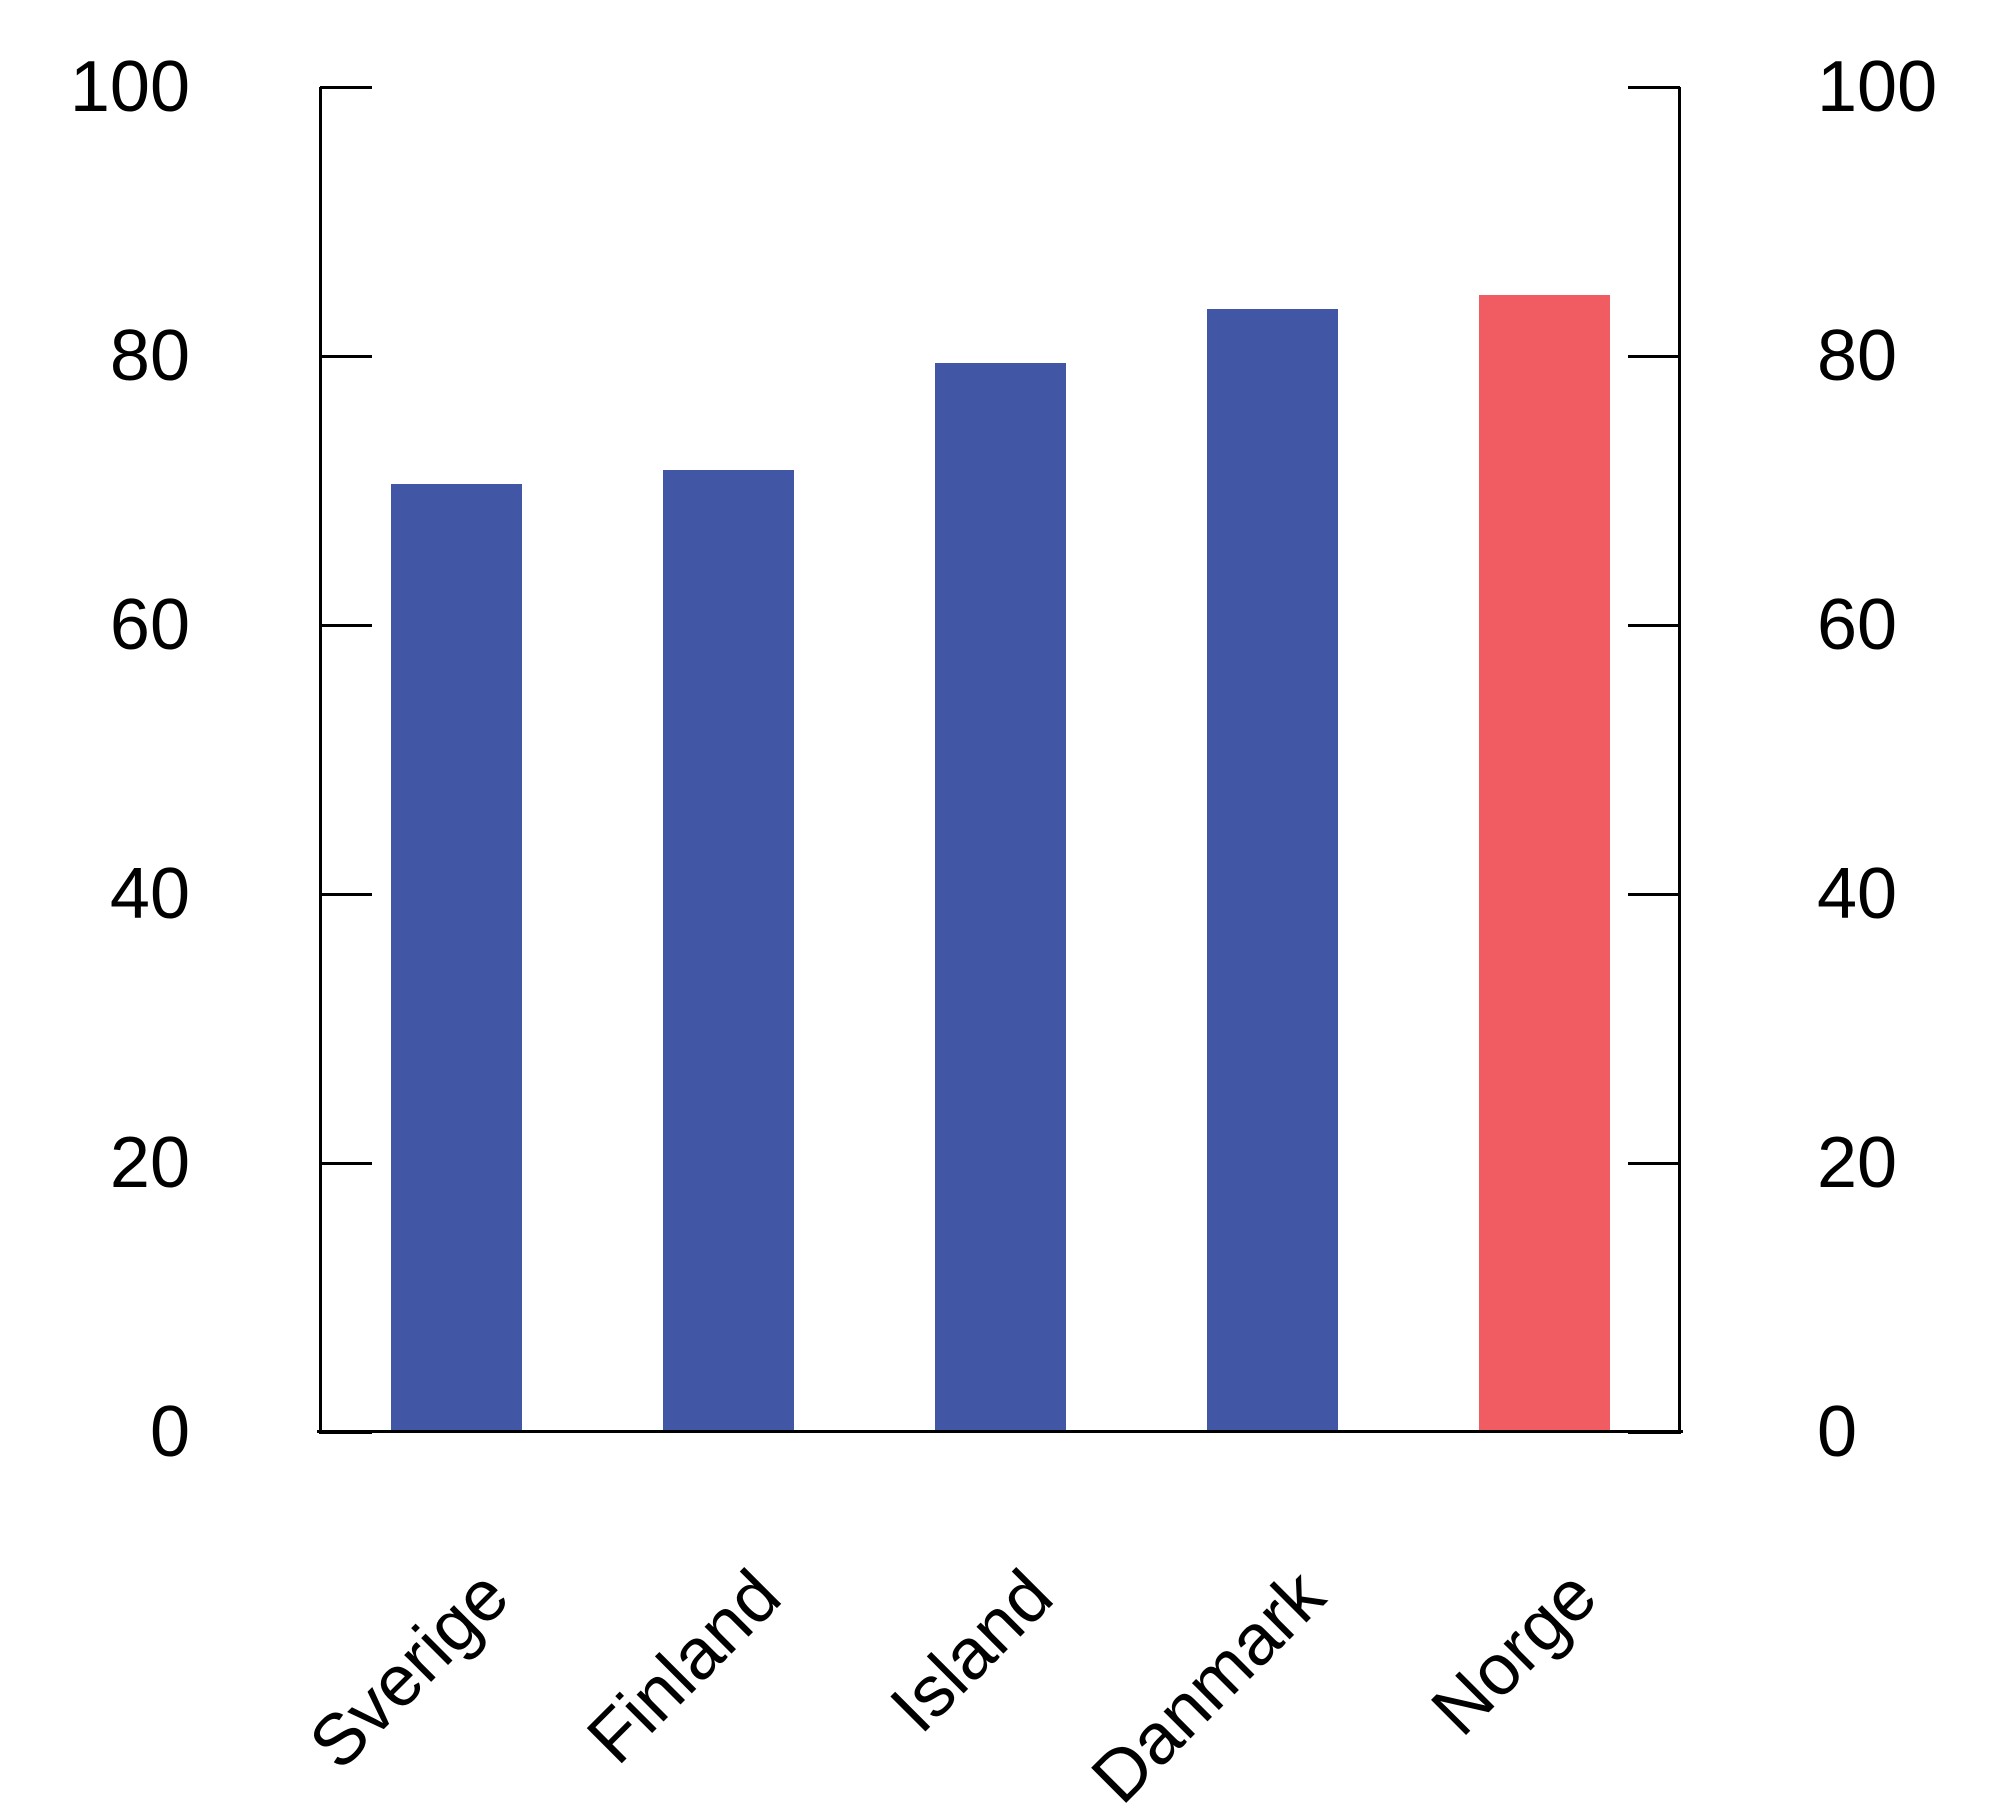  I want to click on y-tick-label-right: 80, so click(1857, 356).